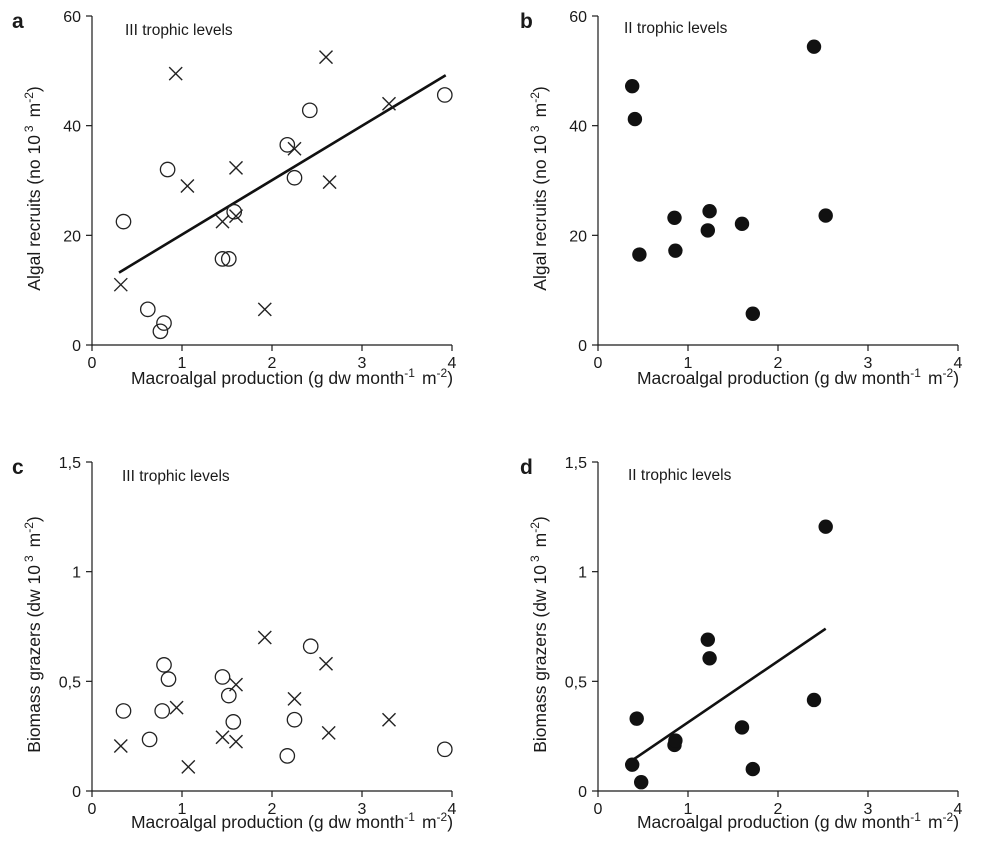 The image size is (981, 866). What do you see at coordinates (282, 174) in the screenshot?
I see `regression-line` at bounding box center [282, 174].